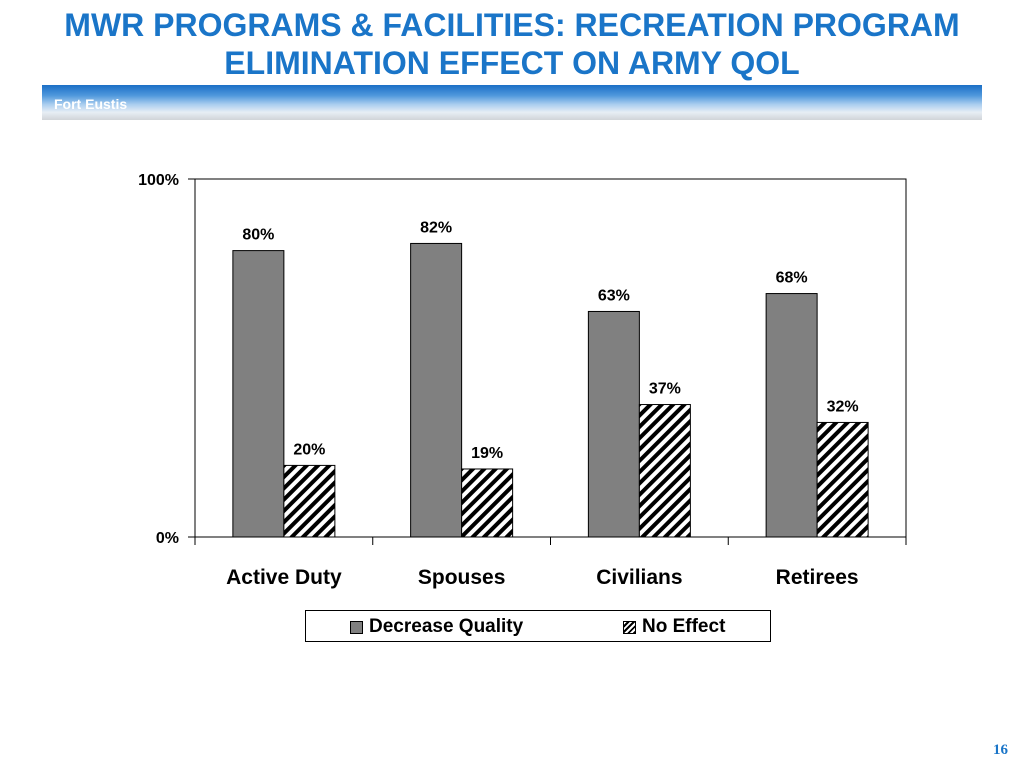  Describe the element at coordinates (158, 180) in the screenshot. I see `y-tick-label: 100%` at that location.